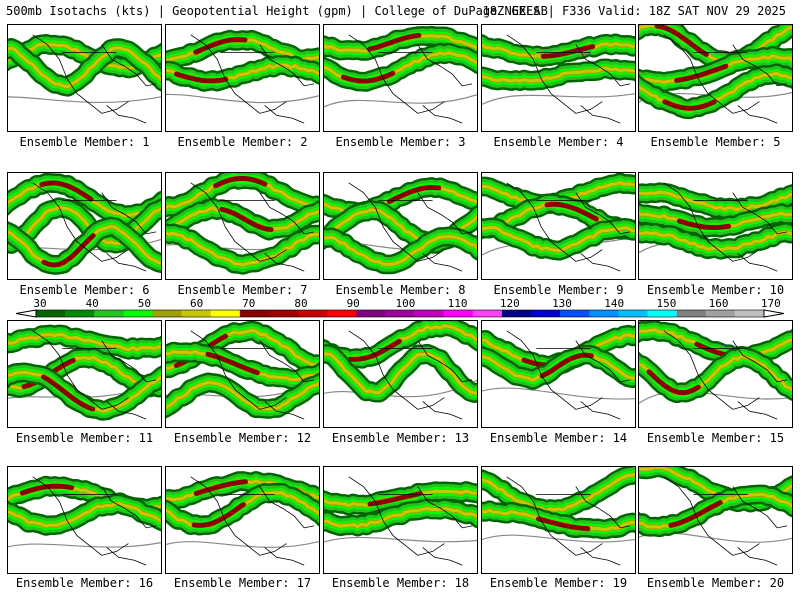 The image size is (800, 600). I want to click on colorbar-tick-label: 30, so click(40, 303).